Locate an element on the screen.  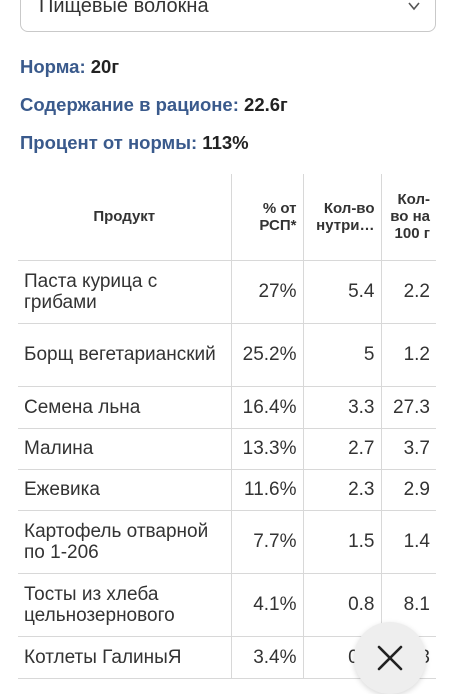
close-button is located at coordinates (390, 658).